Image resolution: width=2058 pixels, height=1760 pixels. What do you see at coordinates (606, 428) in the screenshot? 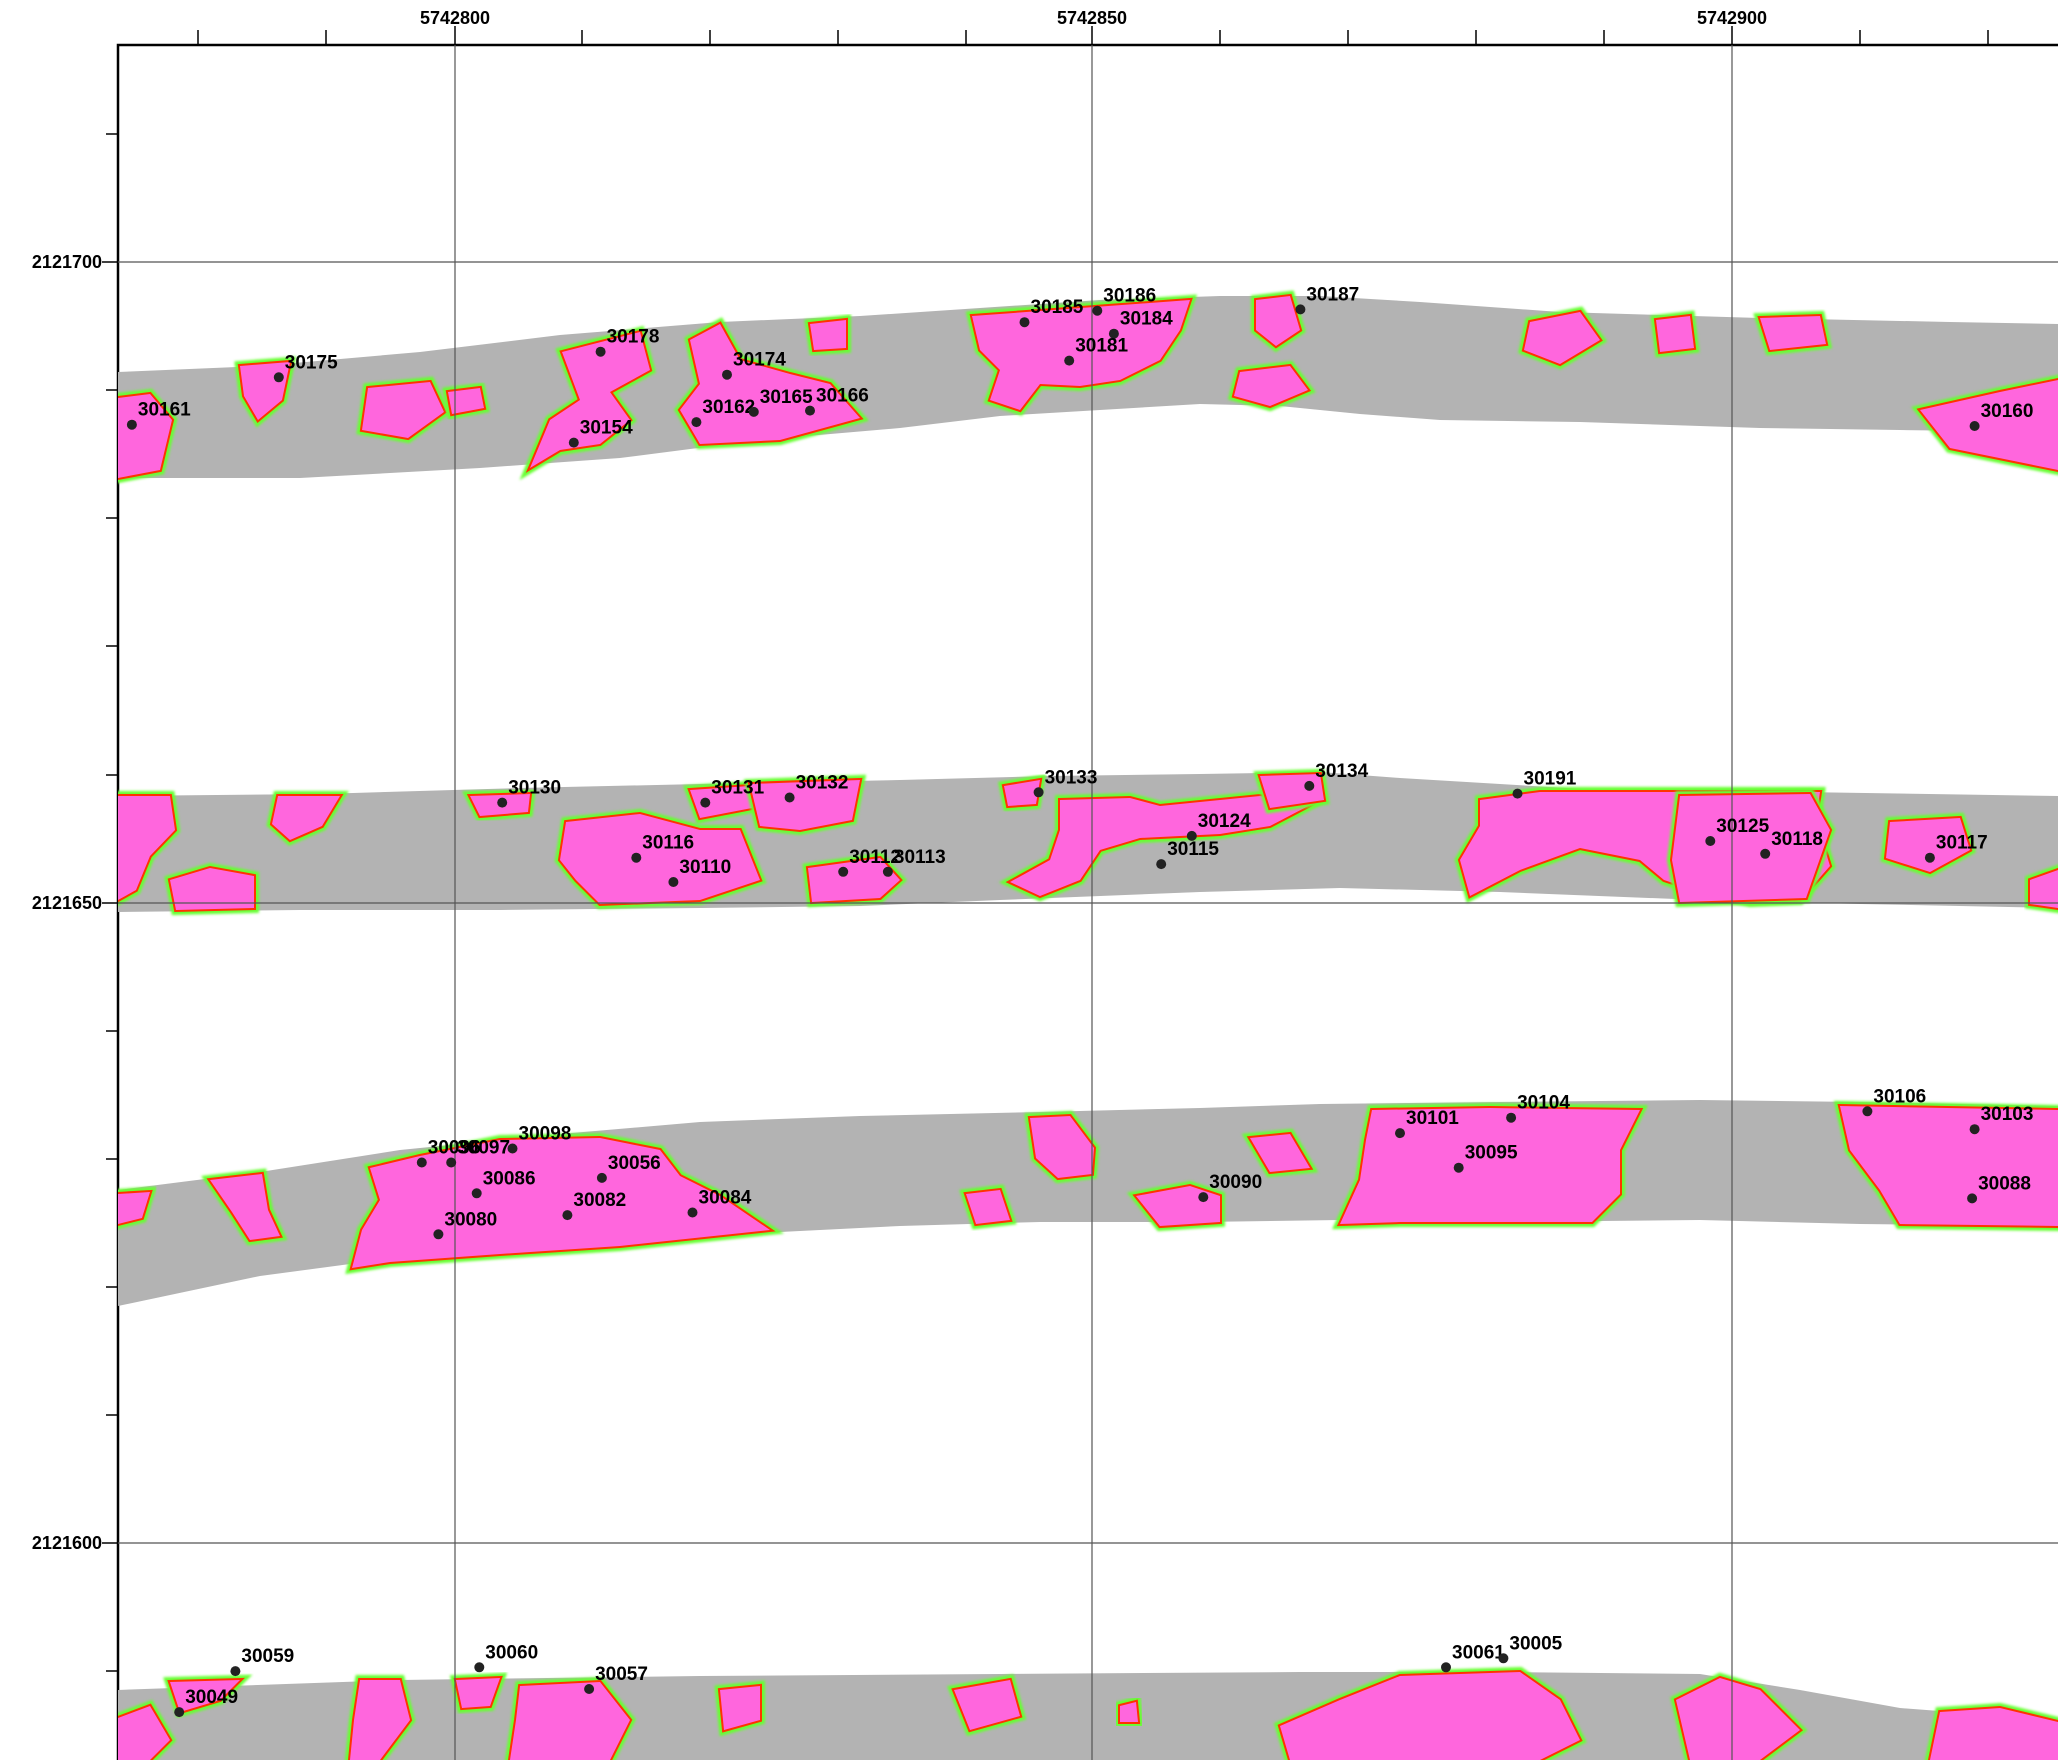
I see `sample-point-label: 30154` at bounding box center [606, 428].